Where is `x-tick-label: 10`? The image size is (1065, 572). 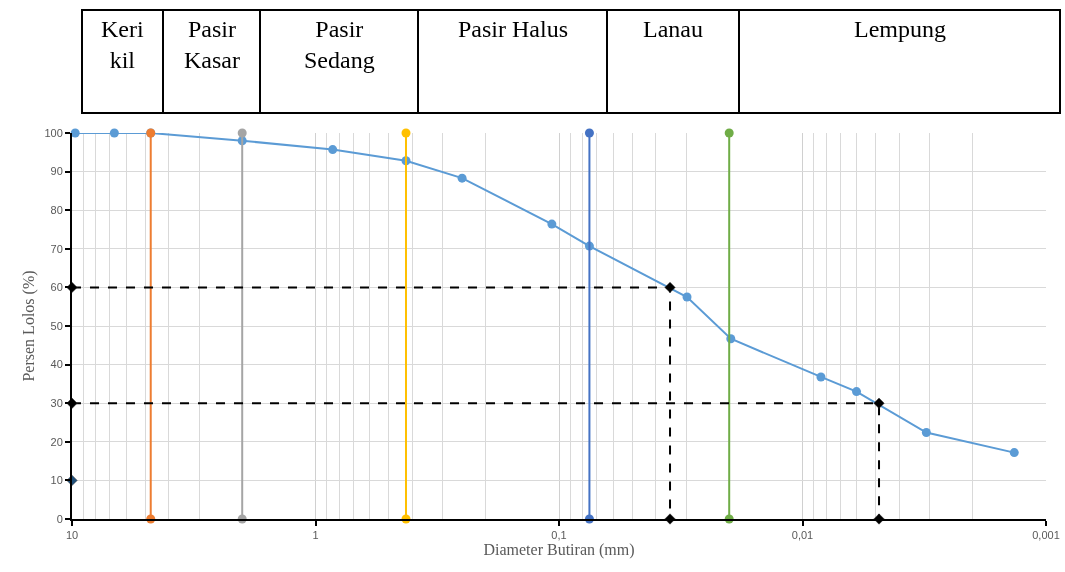
x-tick-label: 10 is located at coordinates (72, 535).